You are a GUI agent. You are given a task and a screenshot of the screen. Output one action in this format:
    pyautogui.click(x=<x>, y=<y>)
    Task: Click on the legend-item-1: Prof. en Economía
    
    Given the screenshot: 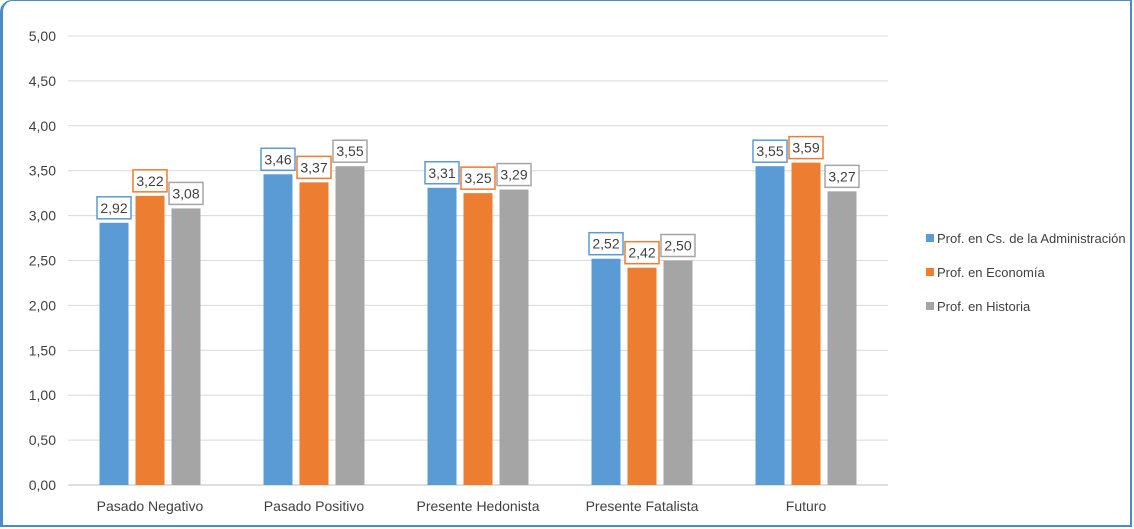 What is the action you would take?
    pyautogui.click(x=1026, y=272)
    